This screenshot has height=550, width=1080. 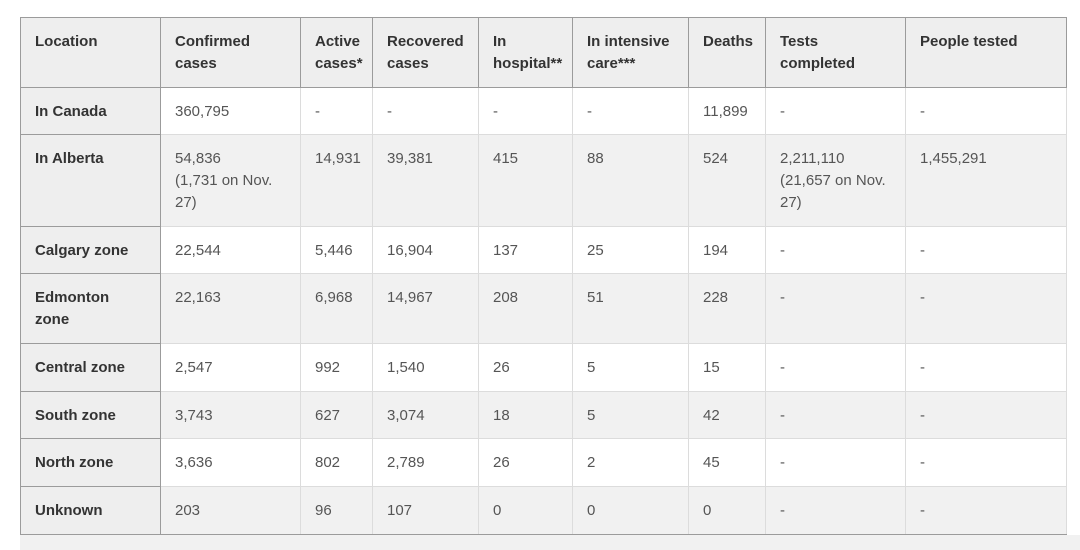 I want to click on column-header-recovered-cases: Recovered cases, so click(x=425, y=52).